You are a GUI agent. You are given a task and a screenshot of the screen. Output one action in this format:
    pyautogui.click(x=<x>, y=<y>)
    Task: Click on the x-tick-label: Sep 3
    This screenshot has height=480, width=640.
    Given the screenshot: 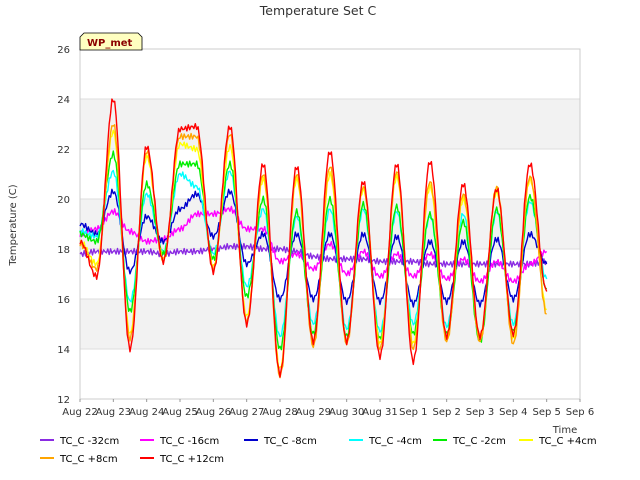 What is the action you would take?
    pyautogui.click(x=480, y=412)
    